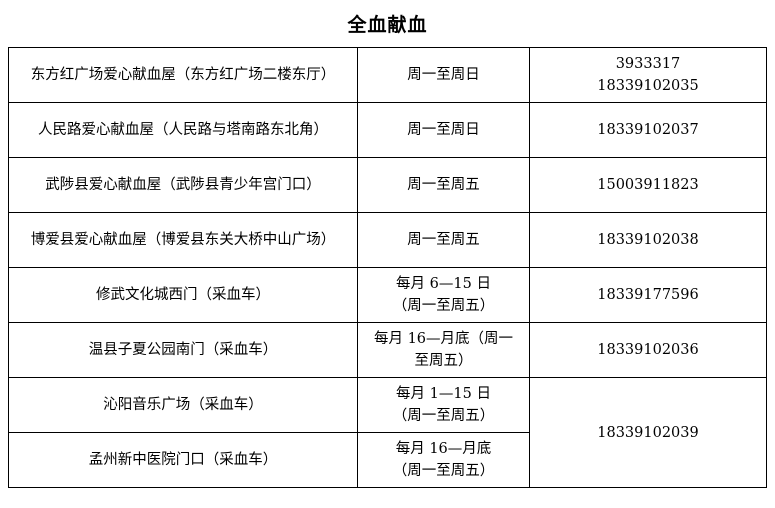 This screenshot has width=775, height=508. Describe the element at coordinates (183, 75) in the screenshot. I see `place-cell: 东方红广场爱心献血屋（东方红广场二楼东厅）` at that location.